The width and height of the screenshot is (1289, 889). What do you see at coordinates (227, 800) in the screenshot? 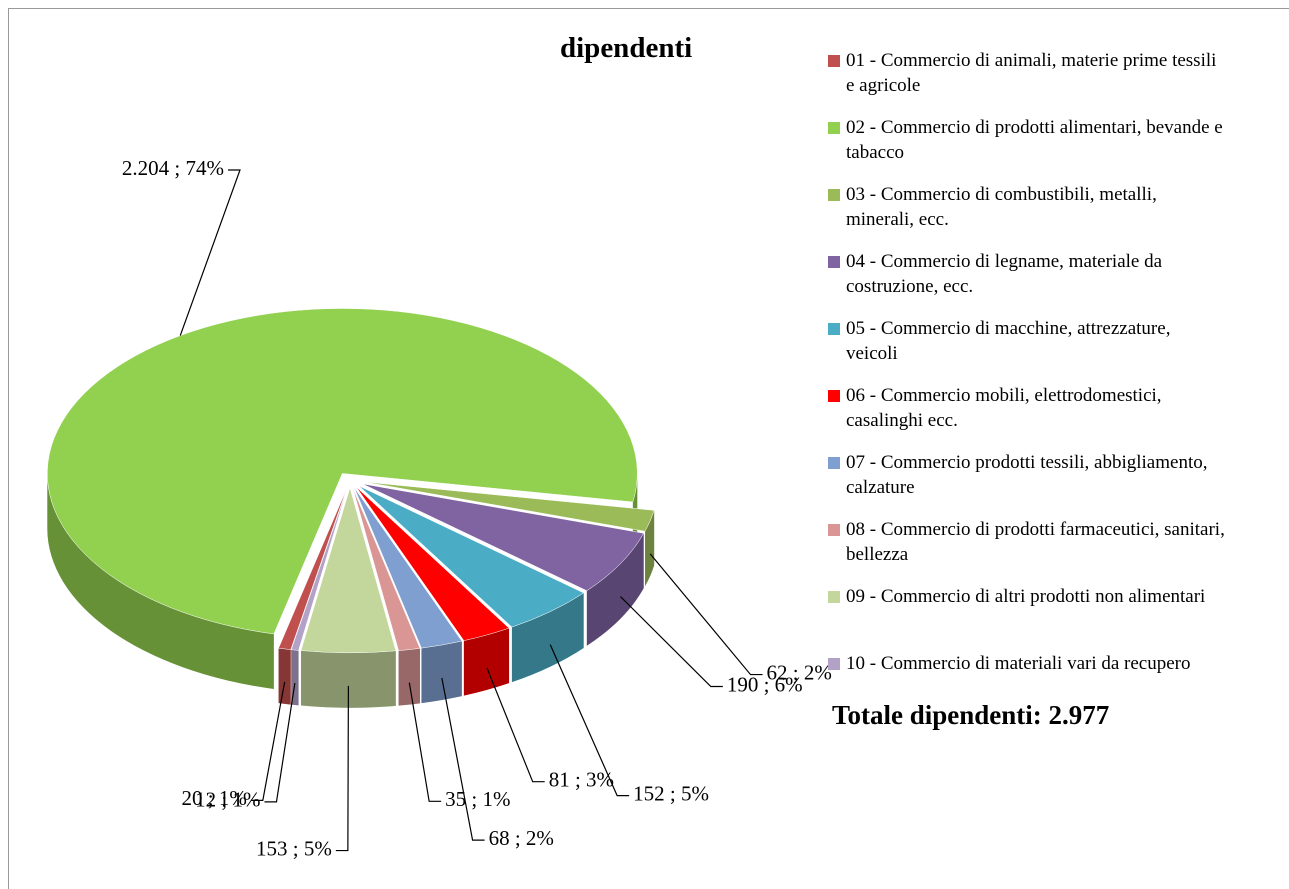
I see `data-label: 12 ; 1%` at bounding box center [227, 800].